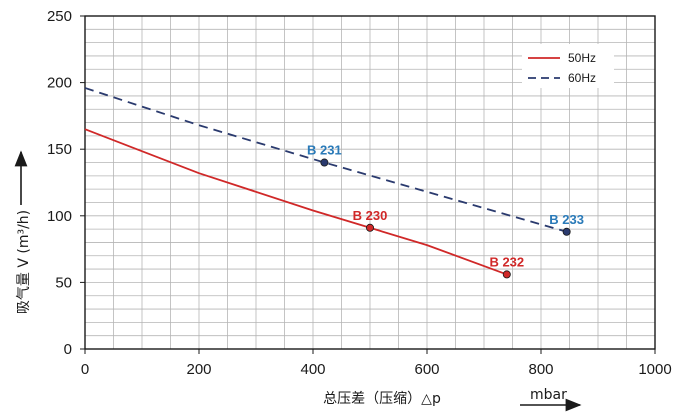  What do you see at coordinates (312, 369) in the screenshot?
I see `x-tick-label: 400` at bounding box center [312, 369].